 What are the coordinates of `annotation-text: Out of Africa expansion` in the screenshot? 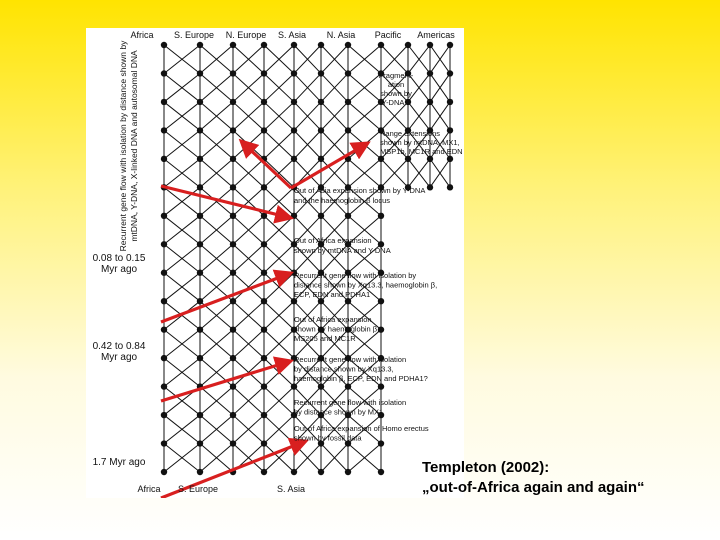 It's located at (333, 319).